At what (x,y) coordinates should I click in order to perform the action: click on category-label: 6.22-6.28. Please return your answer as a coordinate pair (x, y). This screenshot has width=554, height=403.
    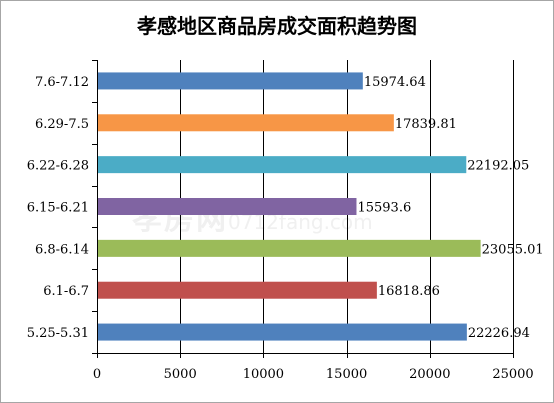
    Looking at the image, I should click on (58, 166).